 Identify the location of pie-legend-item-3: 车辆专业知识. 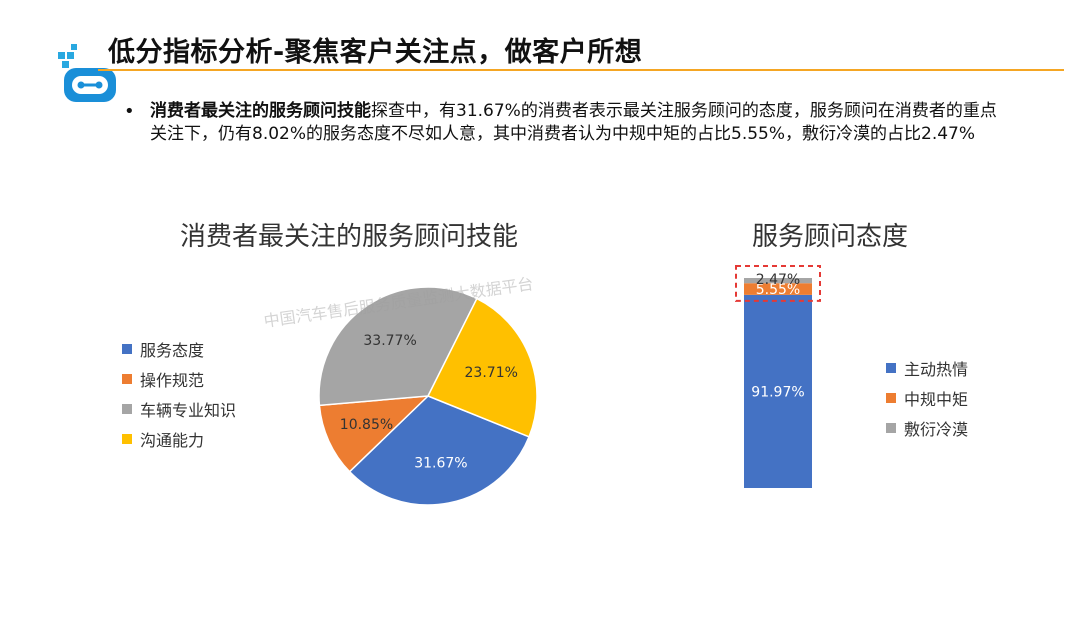
(179, 409).